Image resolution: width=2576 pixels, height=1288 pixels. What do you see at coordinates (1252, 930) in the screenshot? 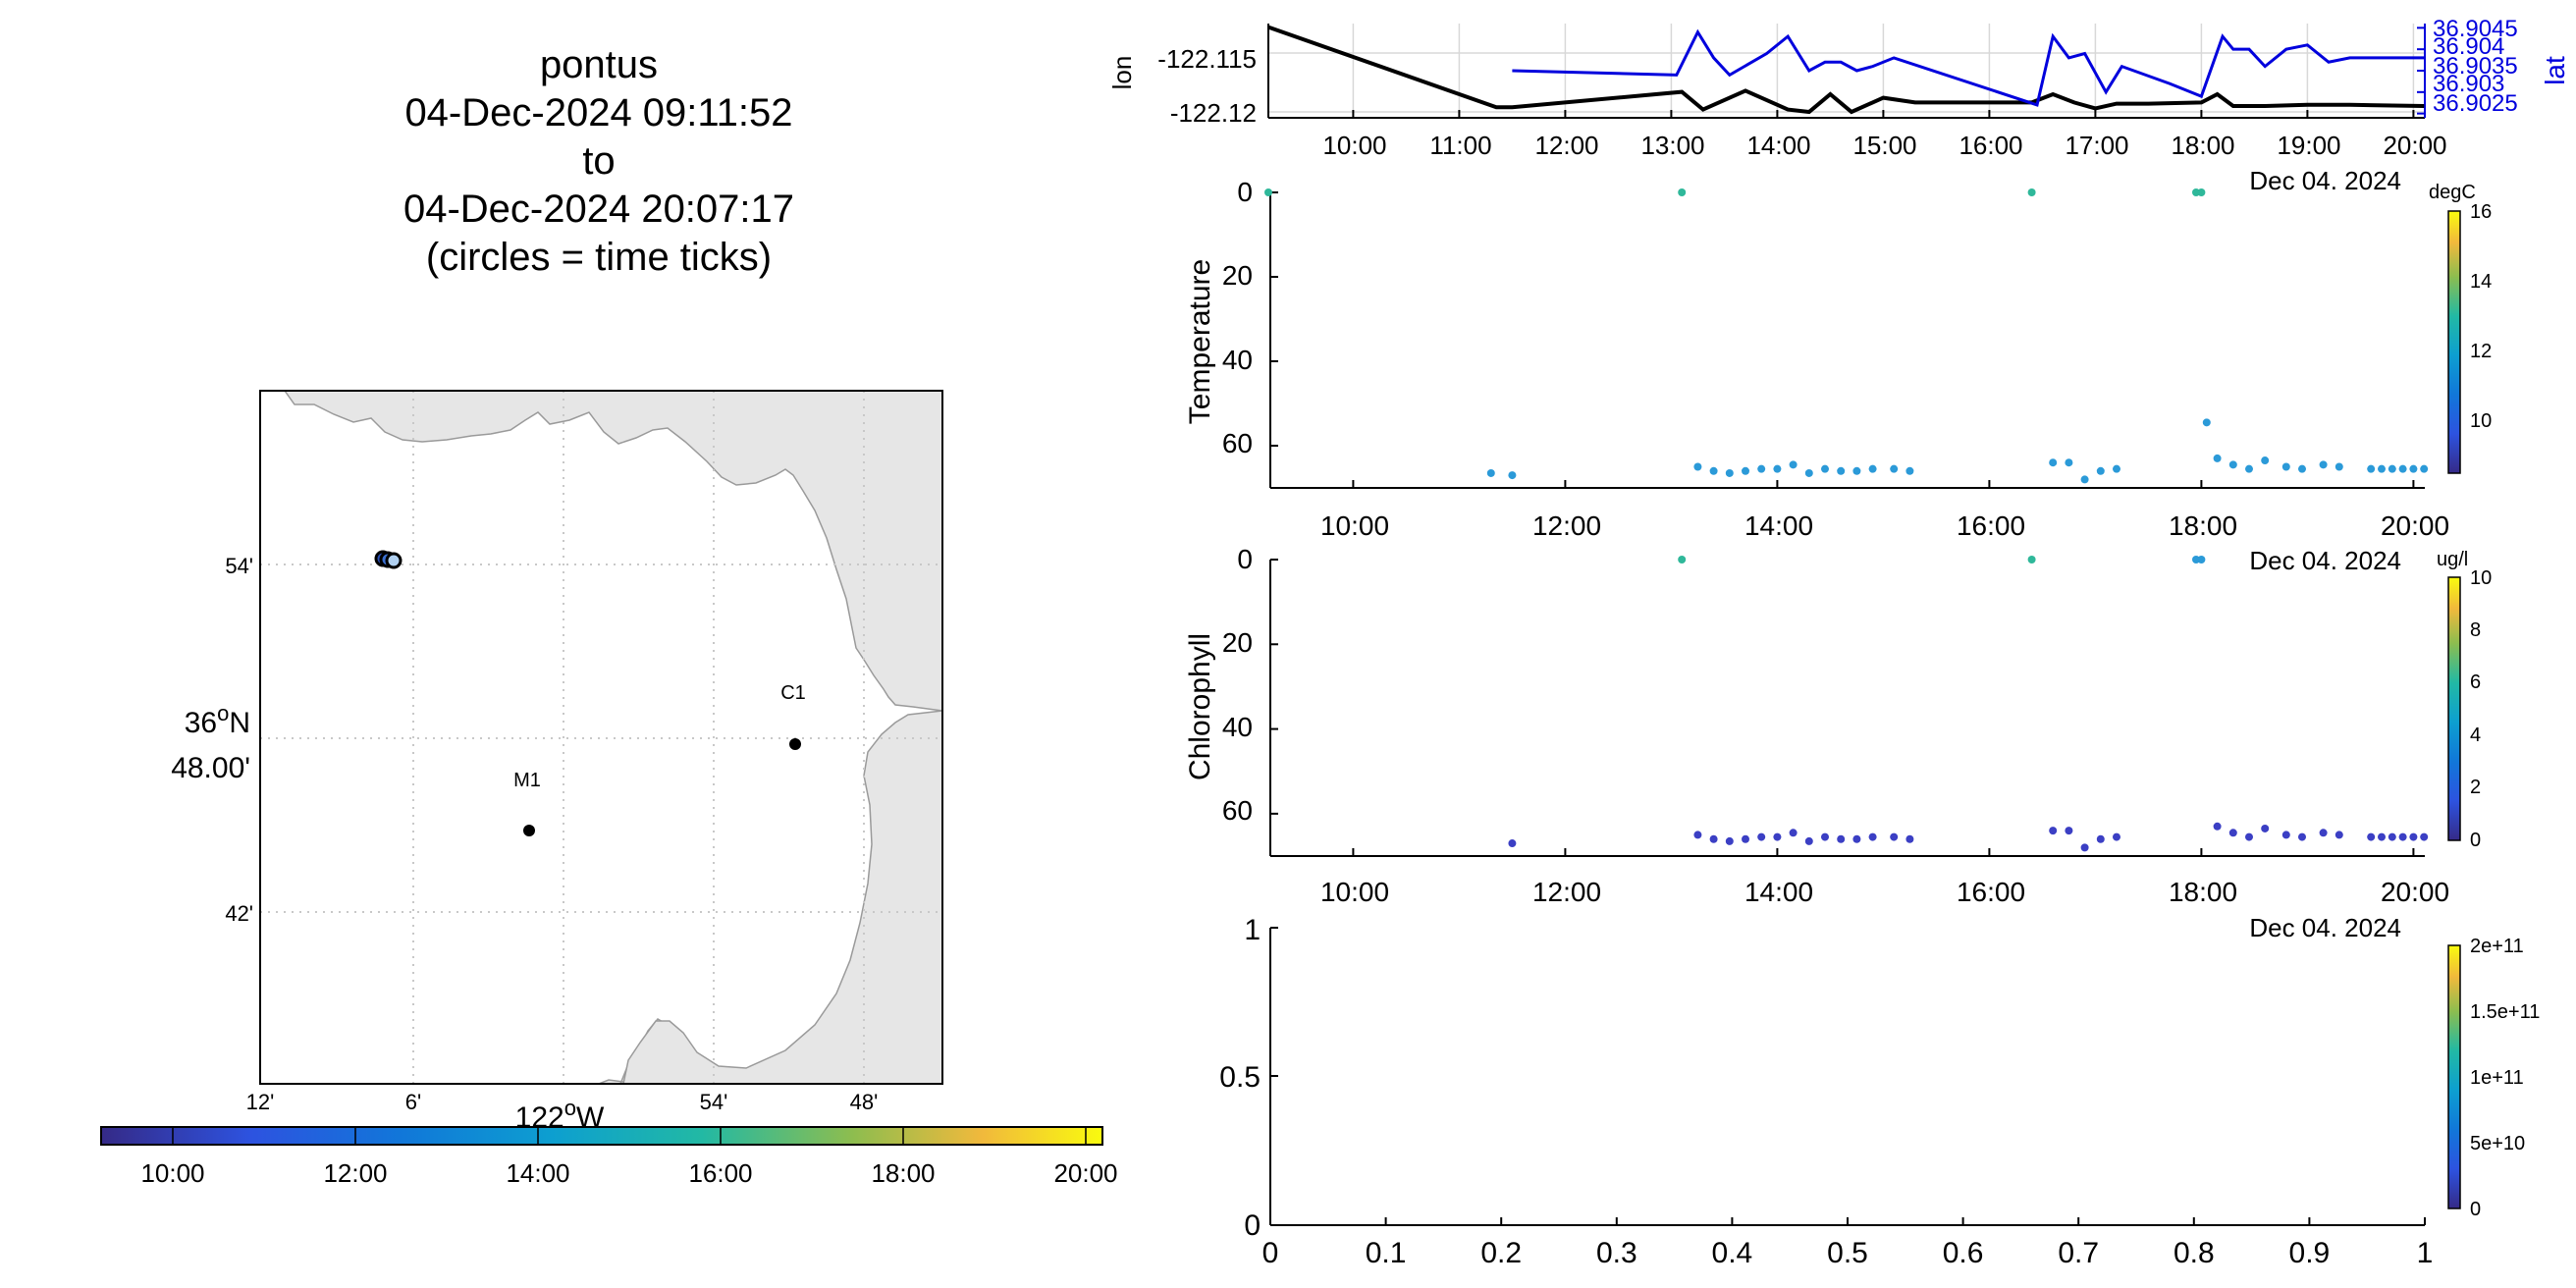
I see `empty-y-tick: 1` at bounding box center [1252, 930].